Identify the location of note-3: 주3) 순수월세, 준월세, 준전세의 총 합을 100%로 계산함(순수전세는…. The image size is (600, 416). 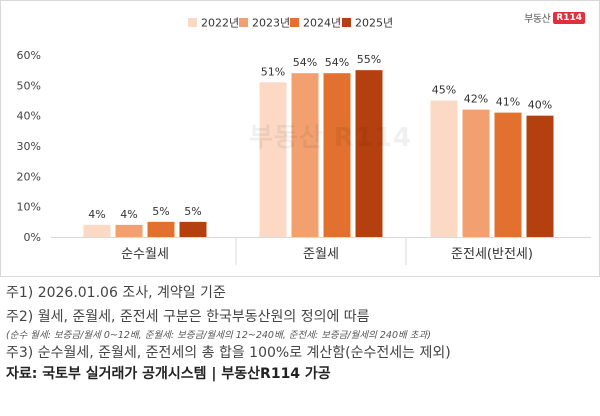
(228, 353).